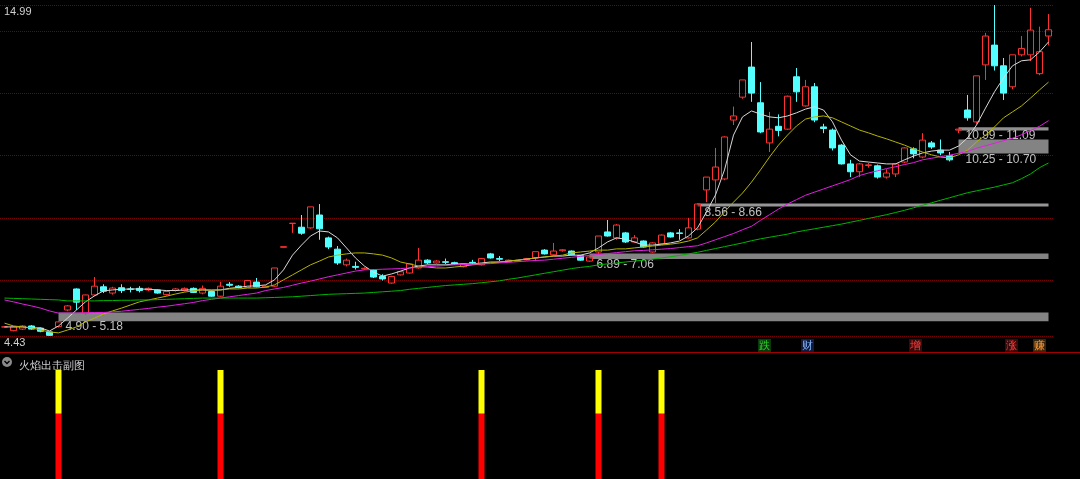 Image resolution: width=1080 pixels, height=479 pixels. Describe the element at coordinates (18, 10) in the screenshot. I see `y-tick-label: 14.99` at that location.